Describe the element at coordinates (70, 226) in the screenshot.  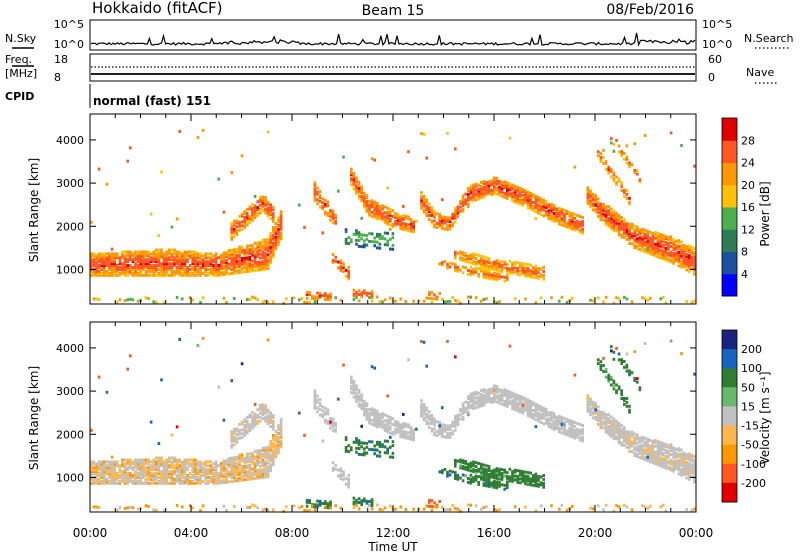
I see `power-ytick-1: 2000` at that location.